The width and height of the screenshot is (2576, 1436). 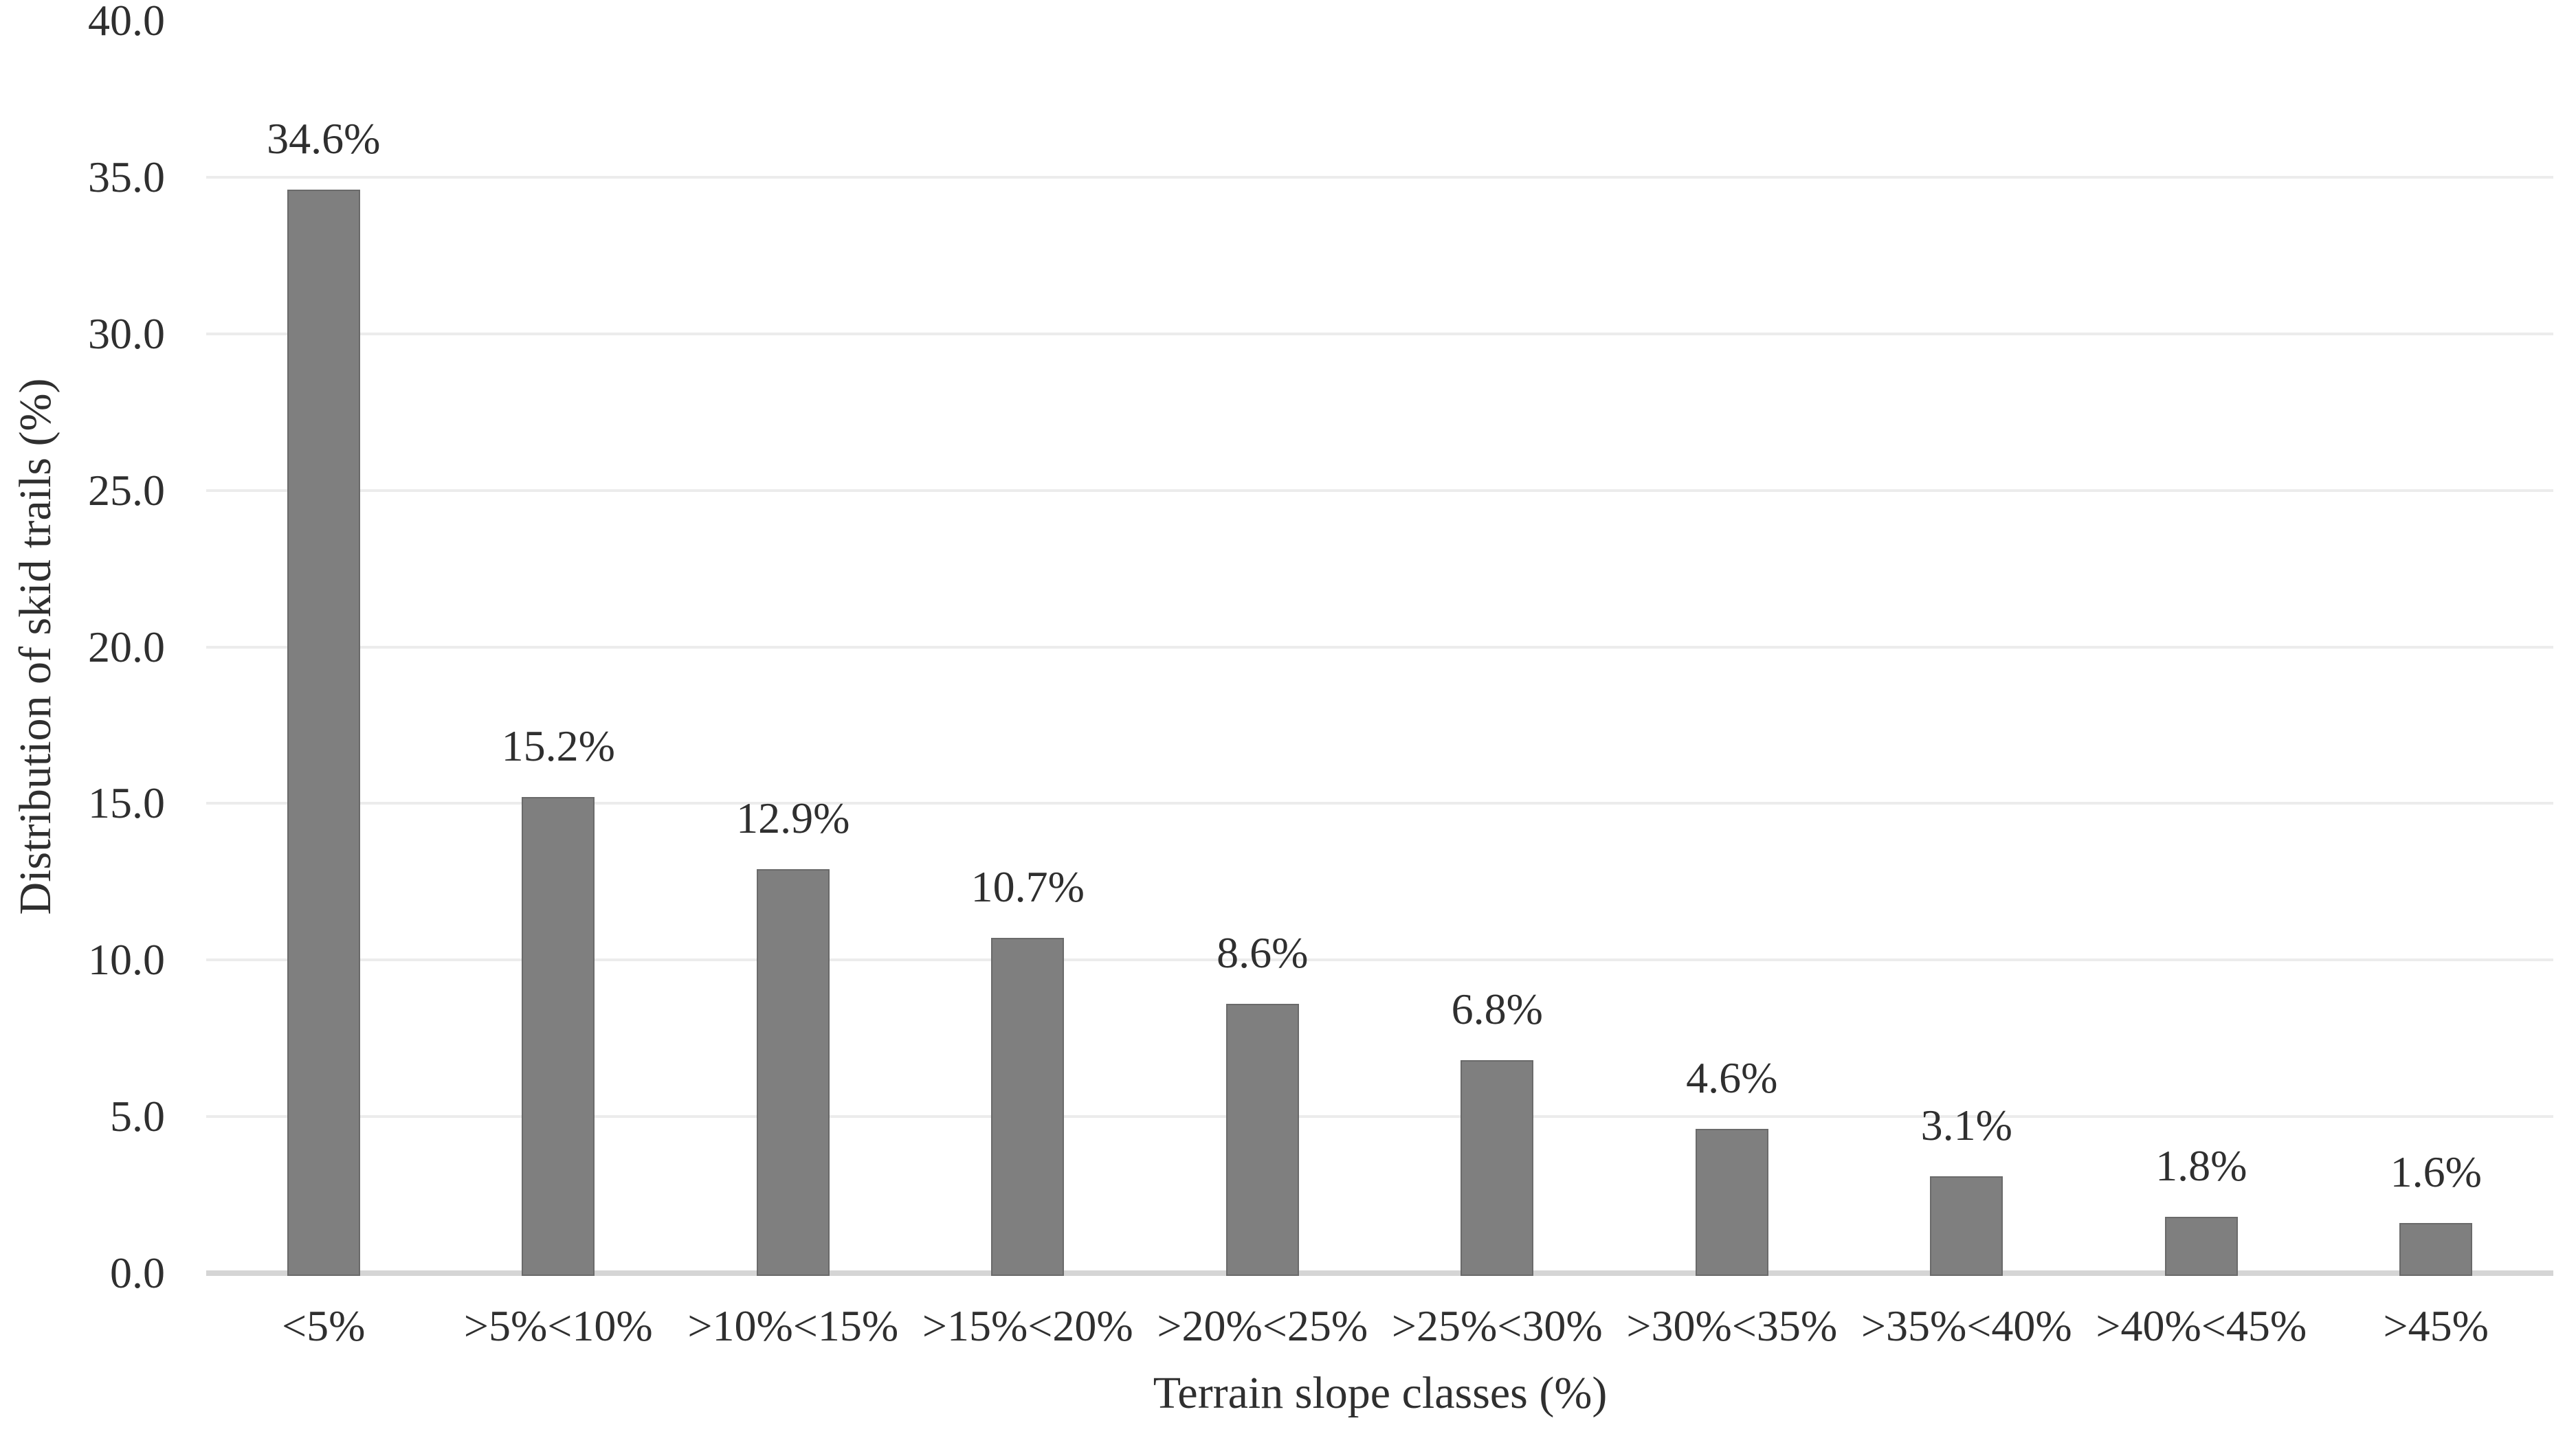 I want to click on x-axis-line, so click(x=1379, y=1273).